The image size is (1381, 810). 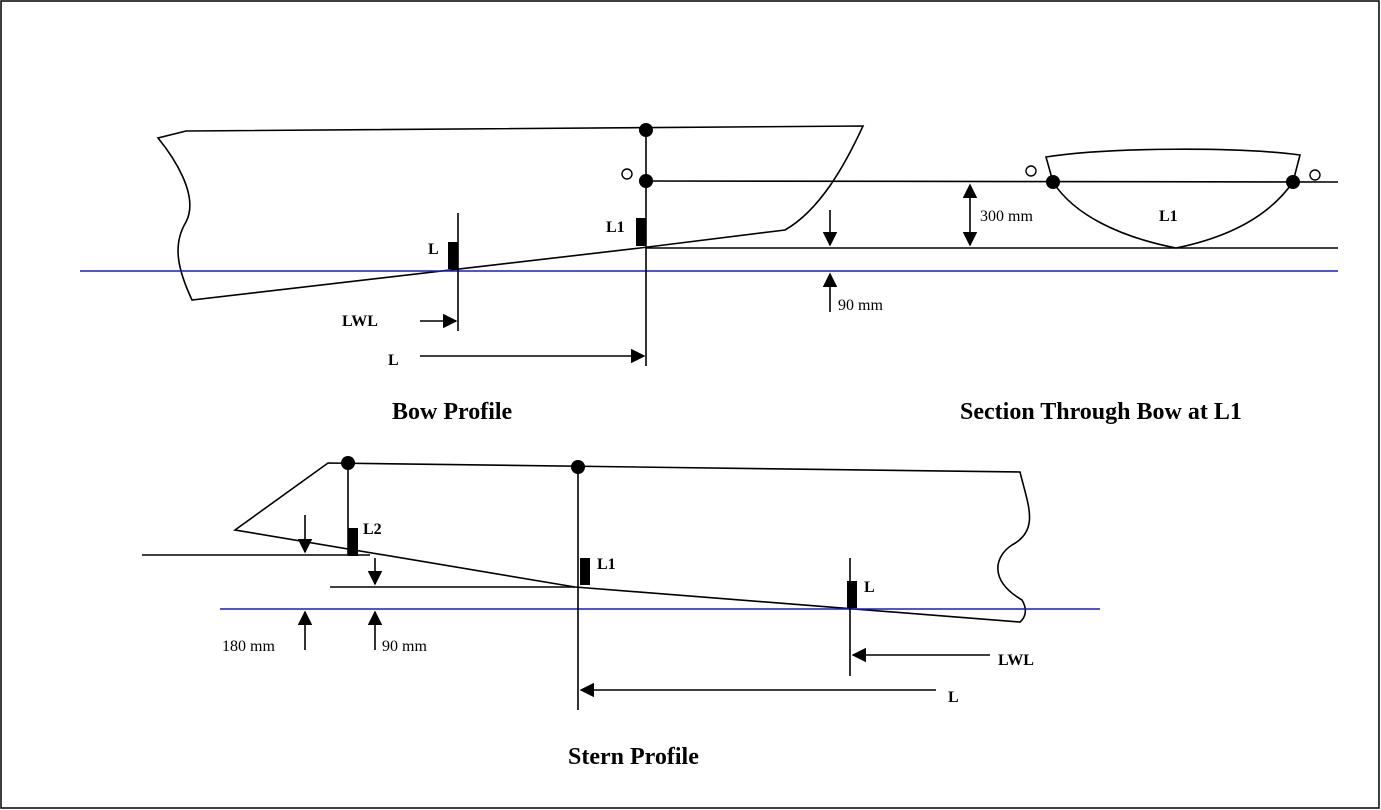 I want to click on stern-hull-outline, so click(x=631, y=542).